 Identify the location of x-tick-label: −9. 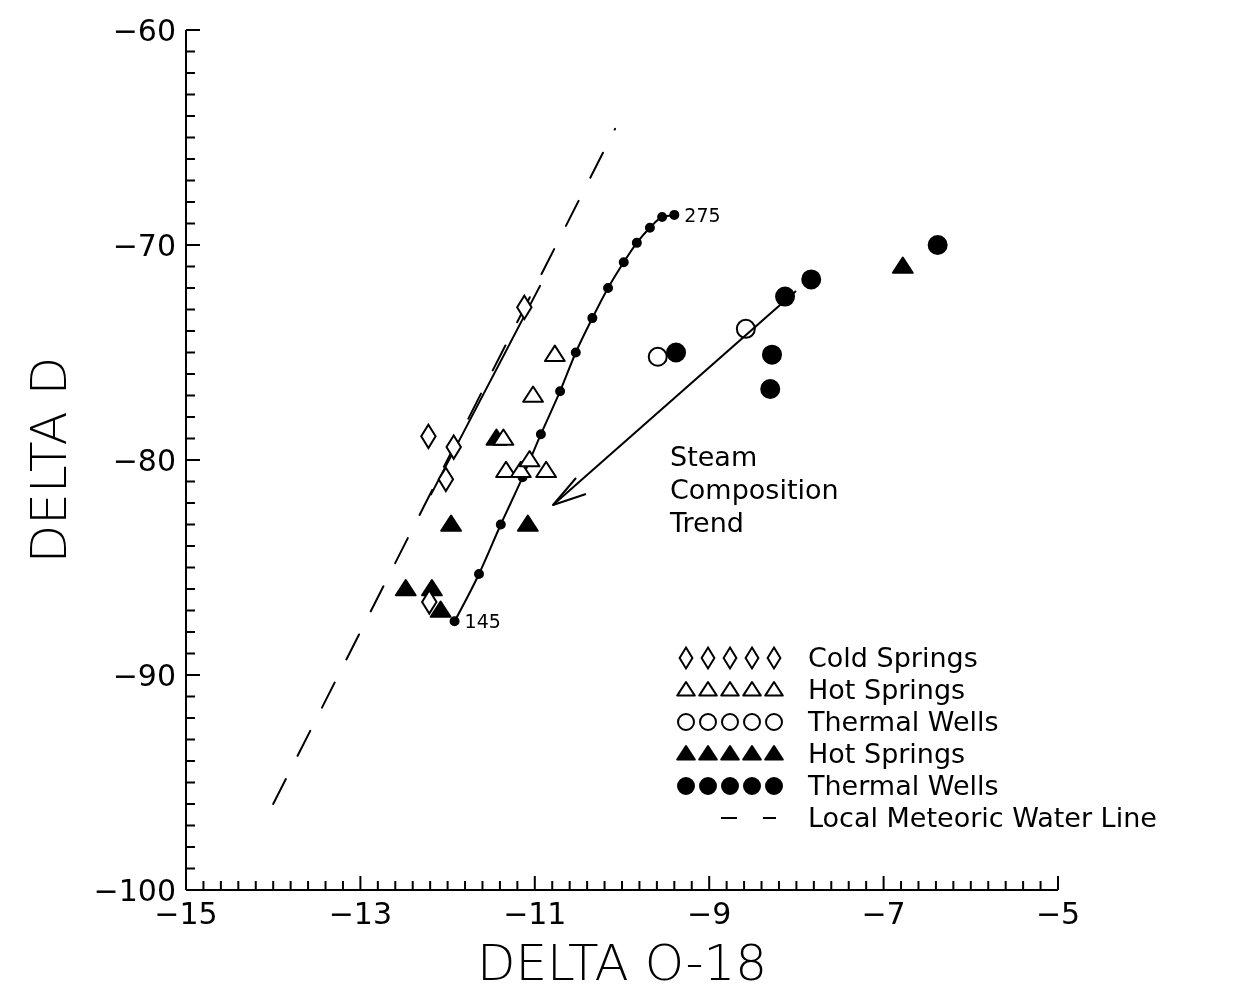
(709, 913).